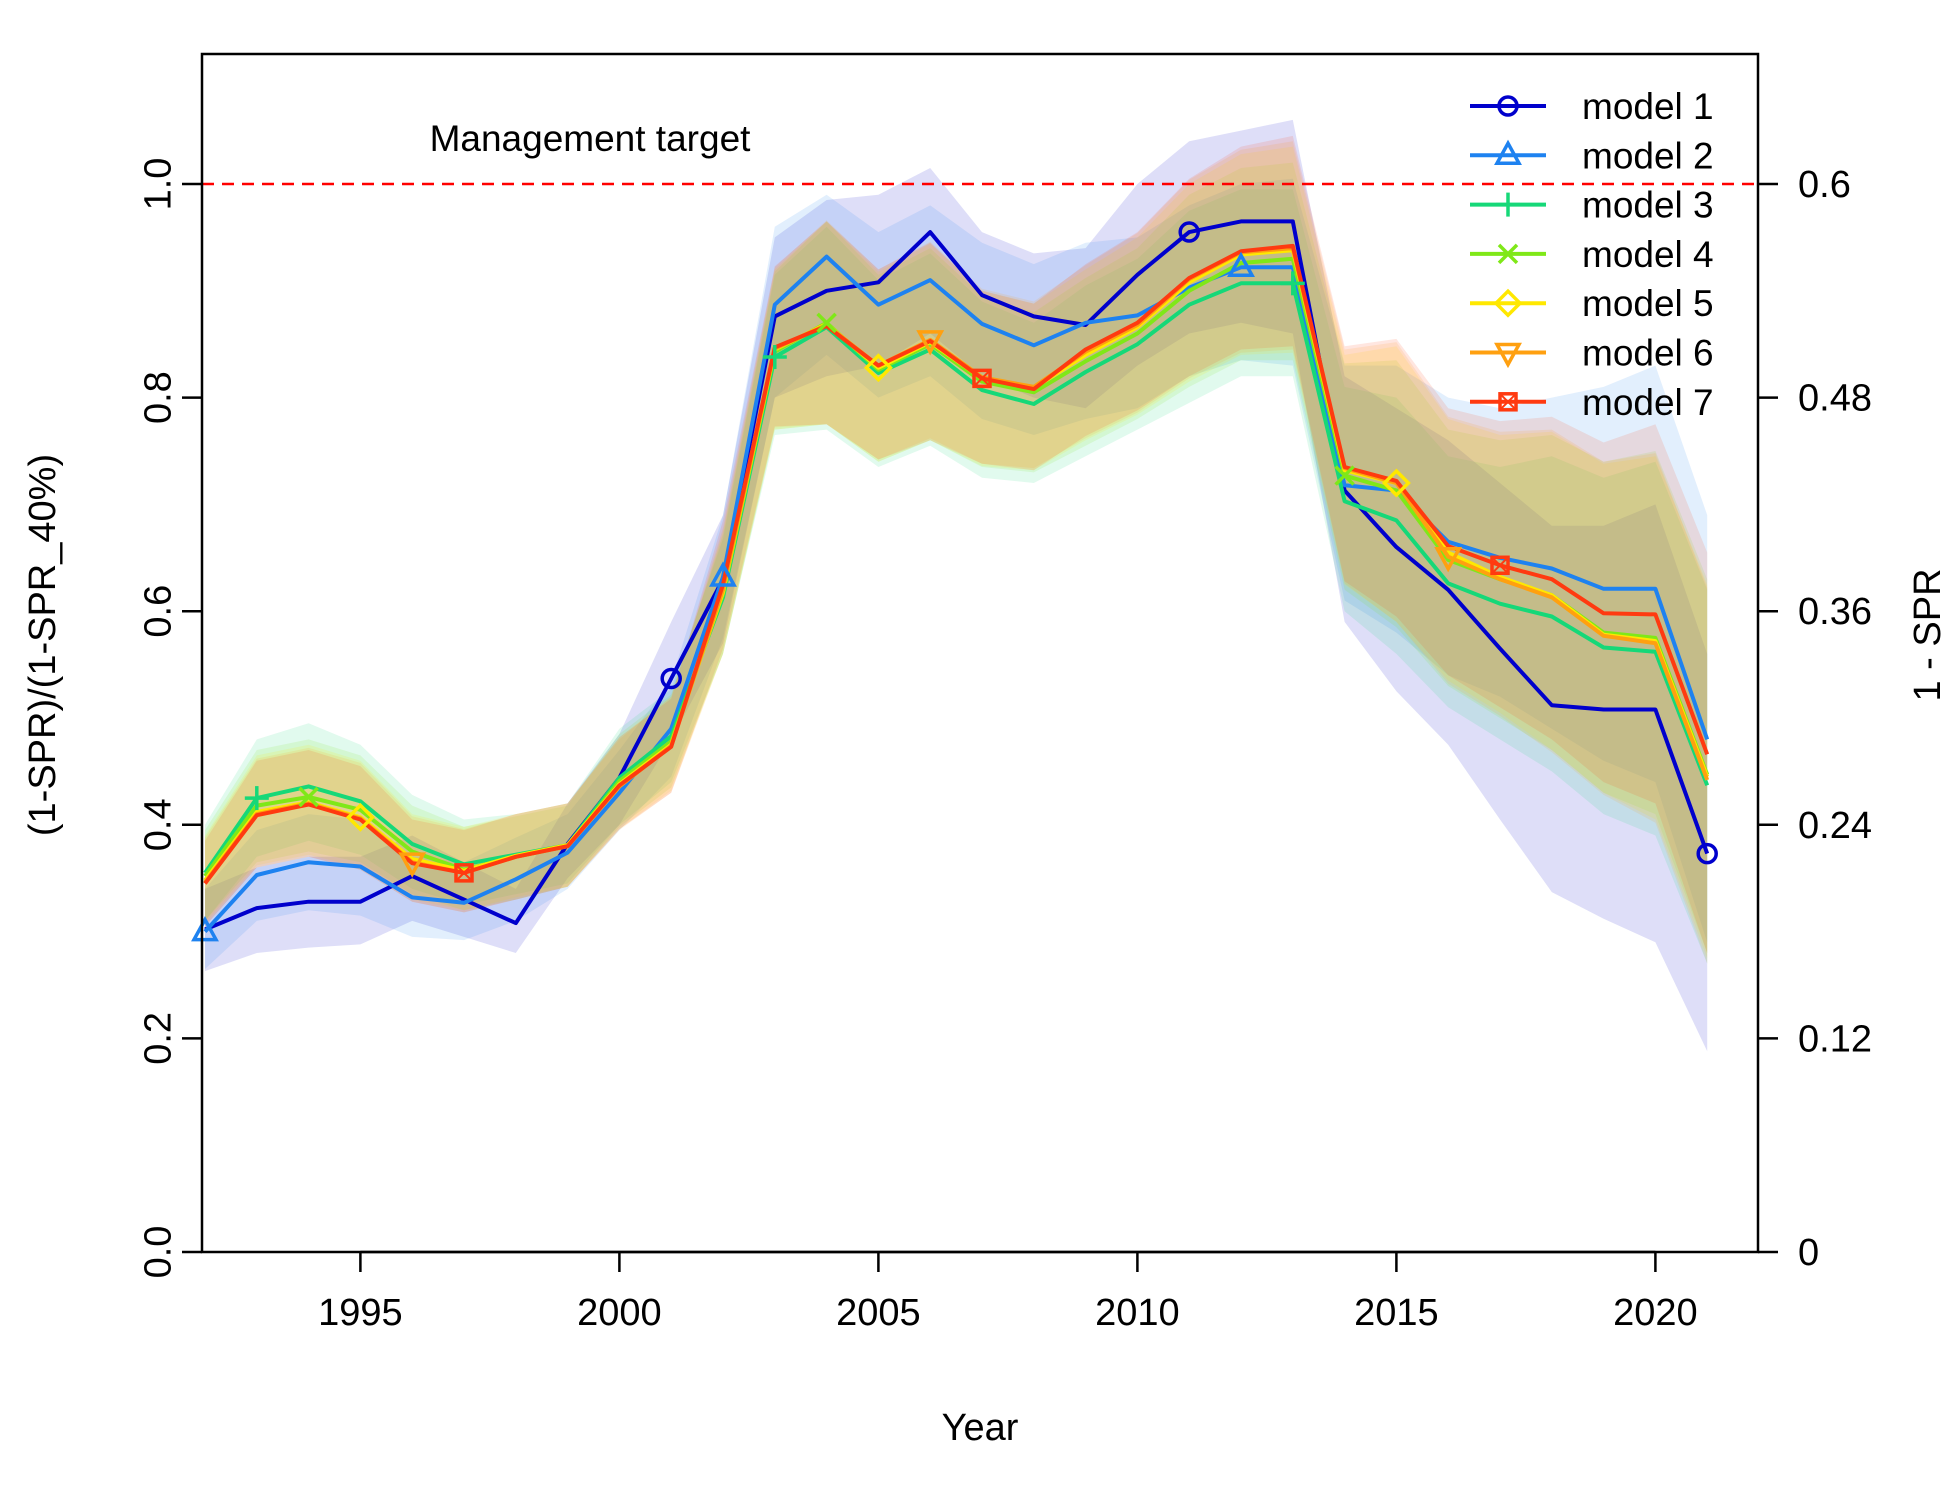 The width and height of the screenshot is (1950, 1500). What do you see at coordinates (1648, 254) in the screenshot?
I see `legend-label-4: model 4` at bounding box center [1648, 254].